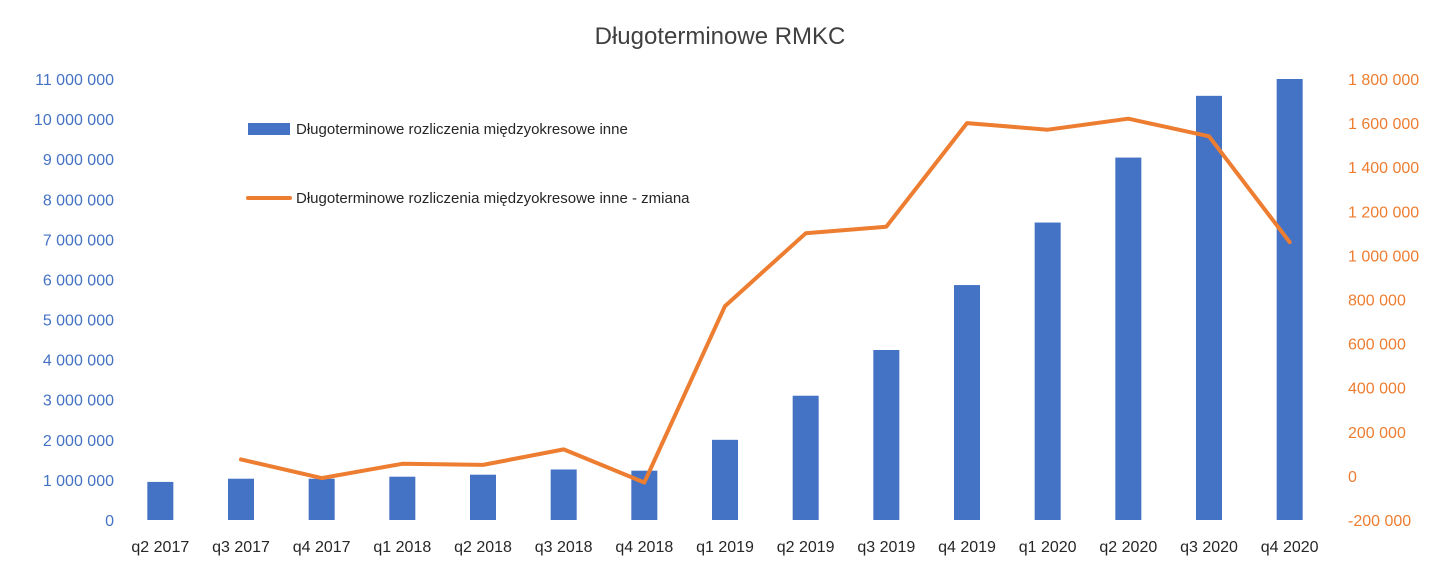  What do you see at coordinates (78, 361) in the screenshot?
I see `left-axis-tick-label: 4 000 000` at bounding box center [78, 361].